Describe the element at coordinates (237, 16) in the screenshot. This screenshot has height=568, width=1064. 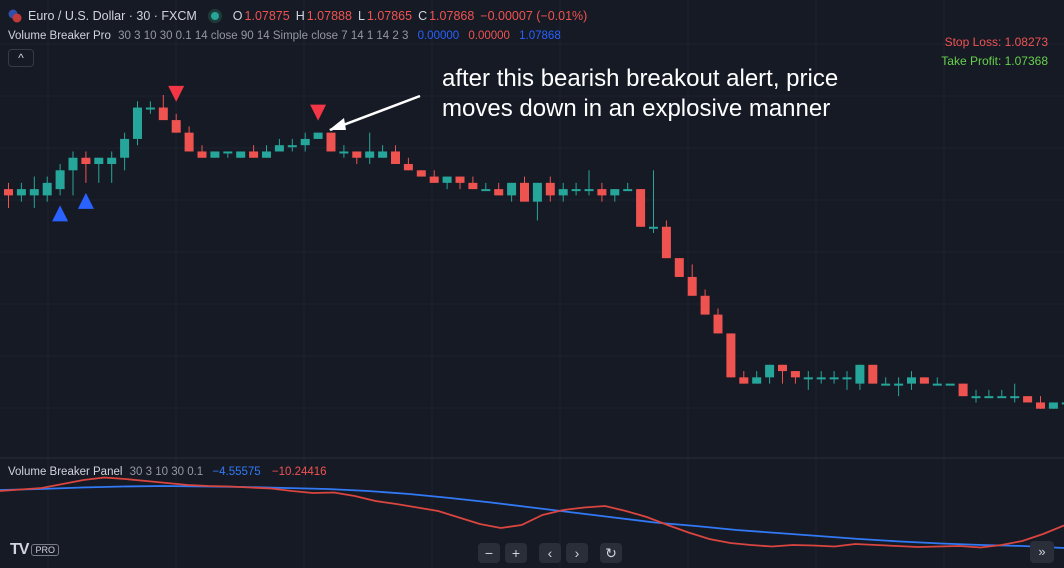
I see `open-label: O` at that location.